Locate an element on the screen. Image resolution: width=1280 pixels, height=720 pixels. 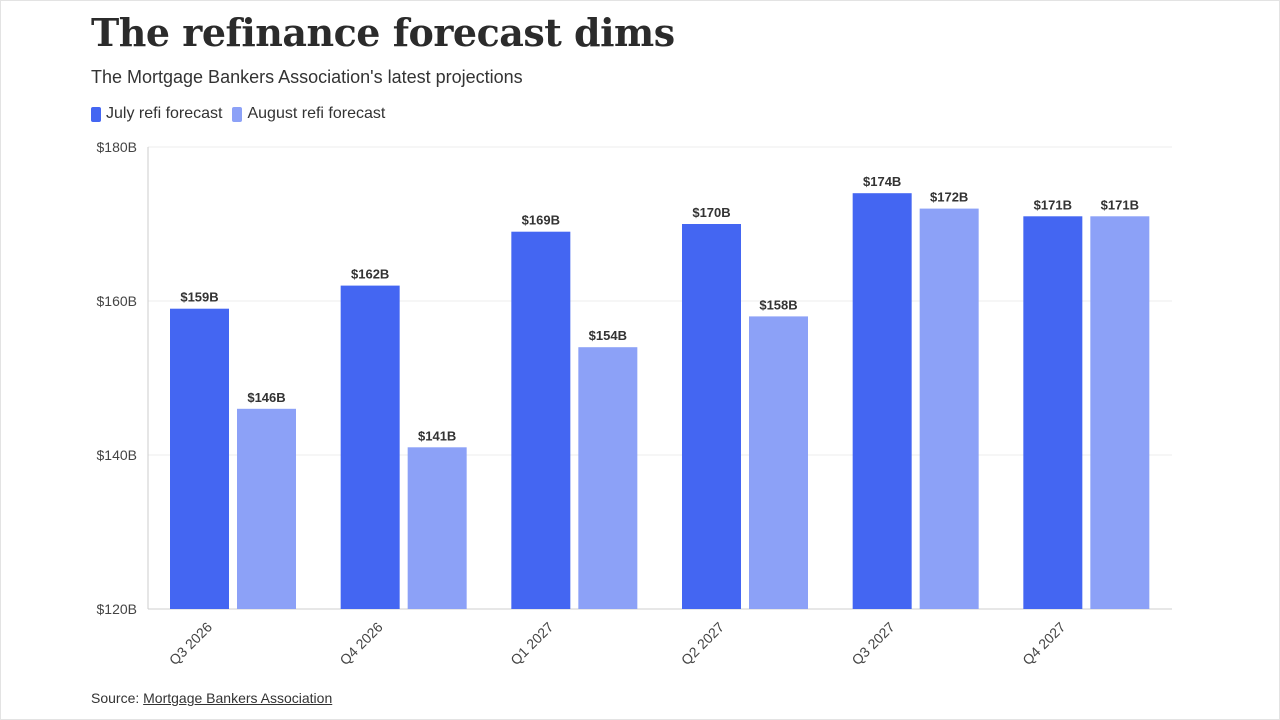
source-link: Mortgage Bankers Association is located at coordinates (238, 698).